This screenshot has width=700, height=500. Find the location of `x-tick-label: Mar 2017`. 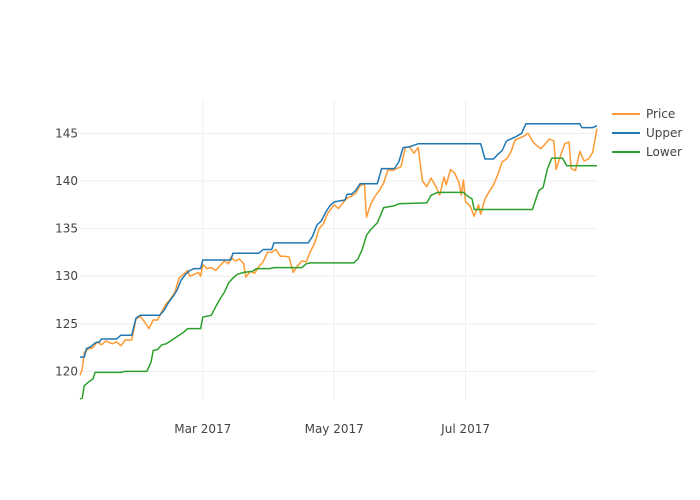

x-tick-label: Mar 2017 is located at coordinates (202, 429).